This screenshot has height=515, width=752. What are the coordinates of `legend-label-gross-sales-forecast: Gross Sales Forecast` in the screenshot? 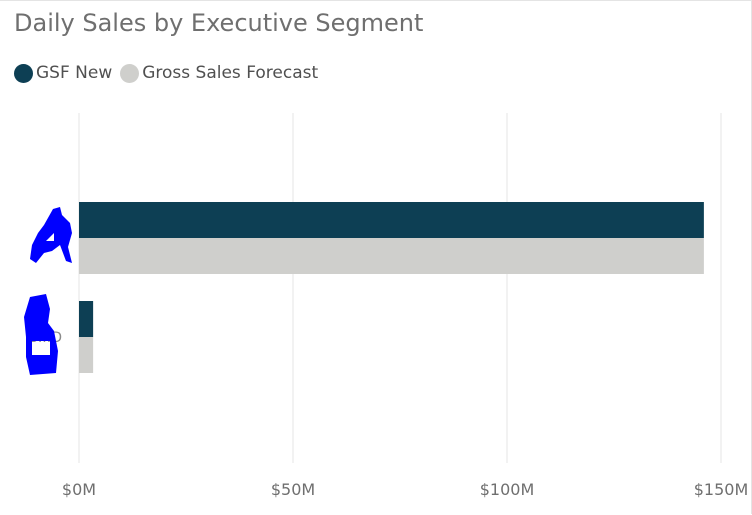 It's located at (230, 73).